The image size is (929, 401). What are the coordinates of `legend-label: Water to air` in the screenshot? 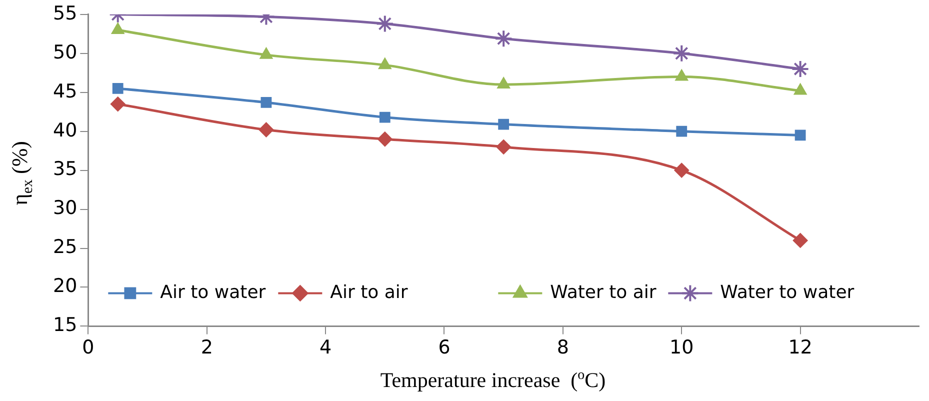 It's located at (603, 292).